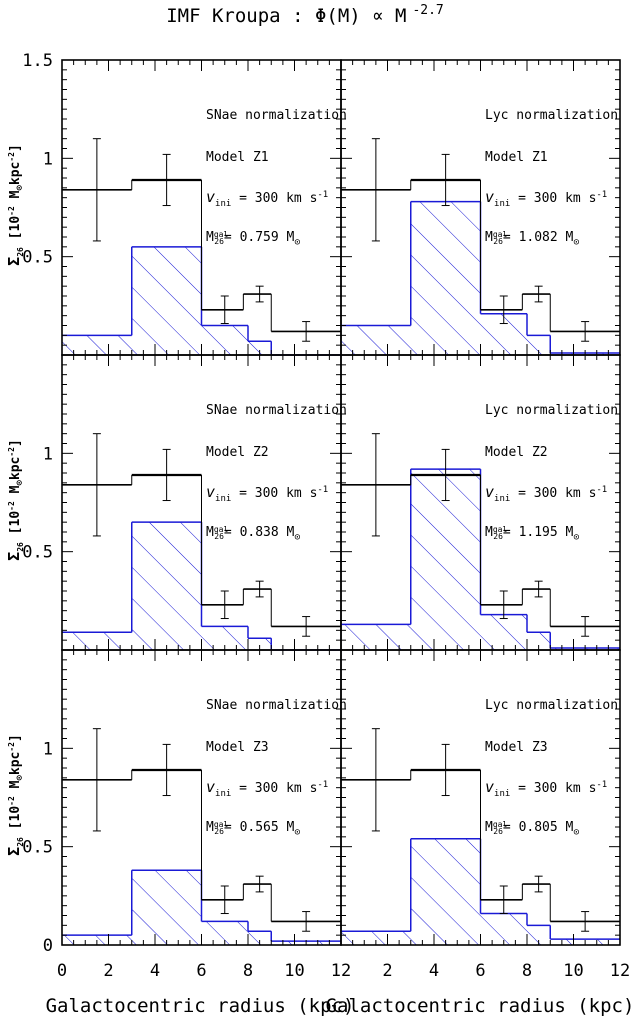 The image size is (631, 1019). Describe the element at coordinates (620, 971) in the screenshot. I see `x-tick-label: 12` at that location.